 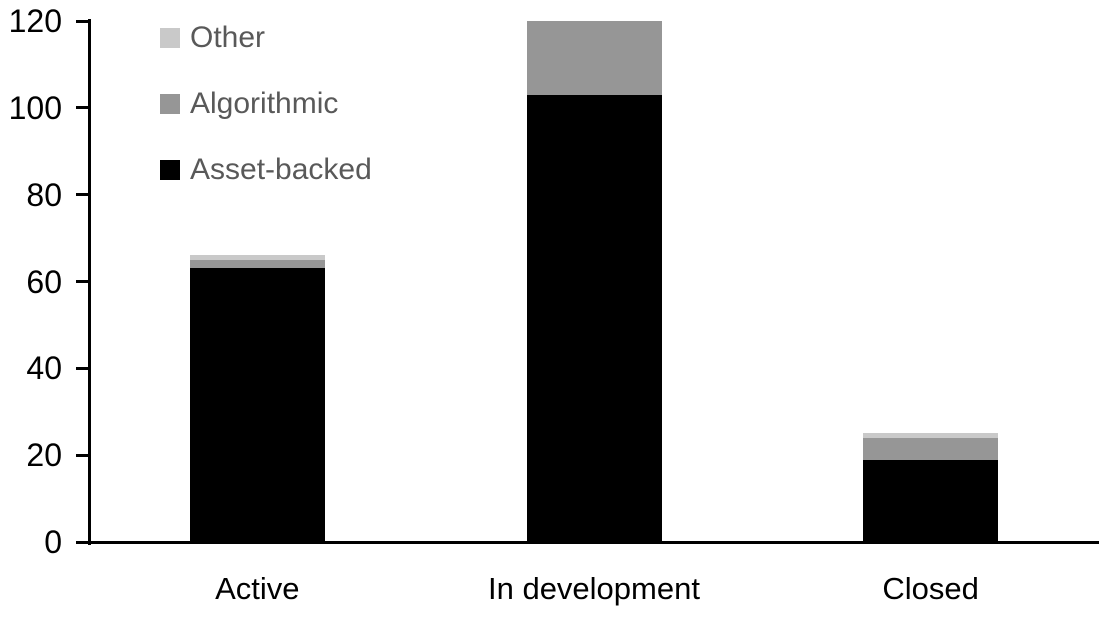 I want to click on bar-in-development, so click(x=594, y=281).